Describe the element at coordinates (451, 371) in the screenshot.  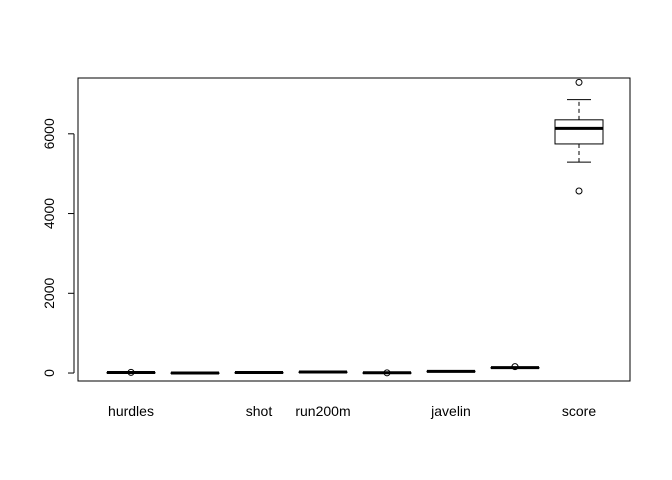
I see `box-javelin` at that location.